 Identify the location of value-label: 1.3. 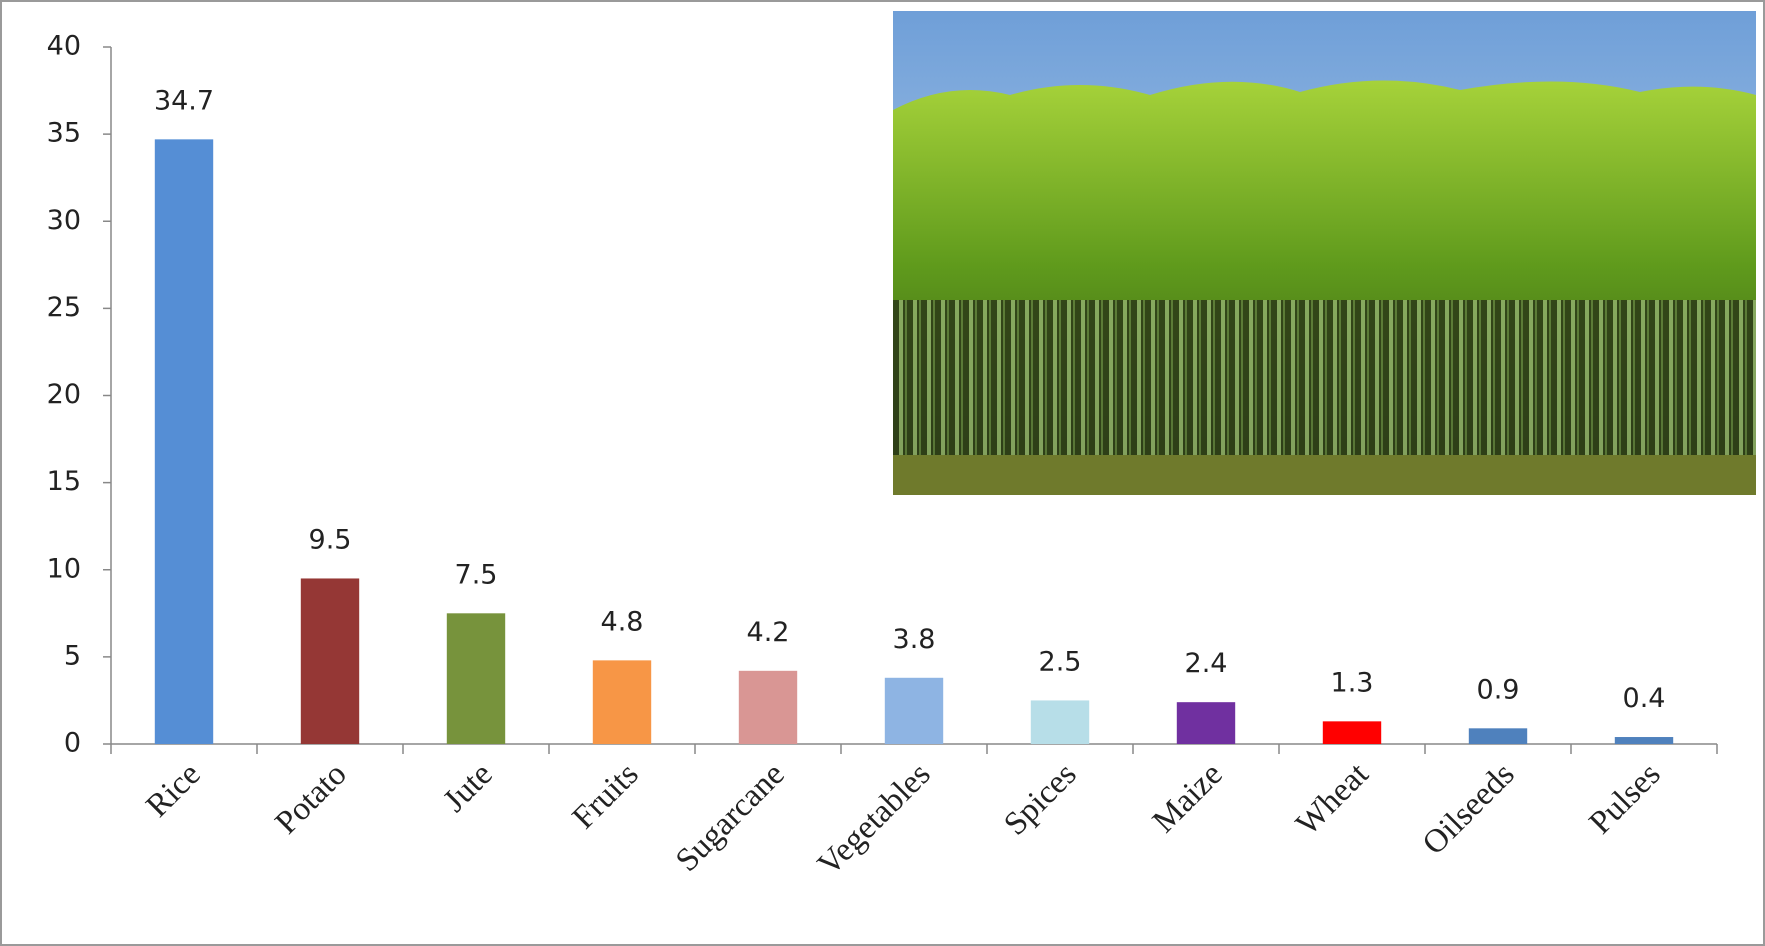
(1352, 682).